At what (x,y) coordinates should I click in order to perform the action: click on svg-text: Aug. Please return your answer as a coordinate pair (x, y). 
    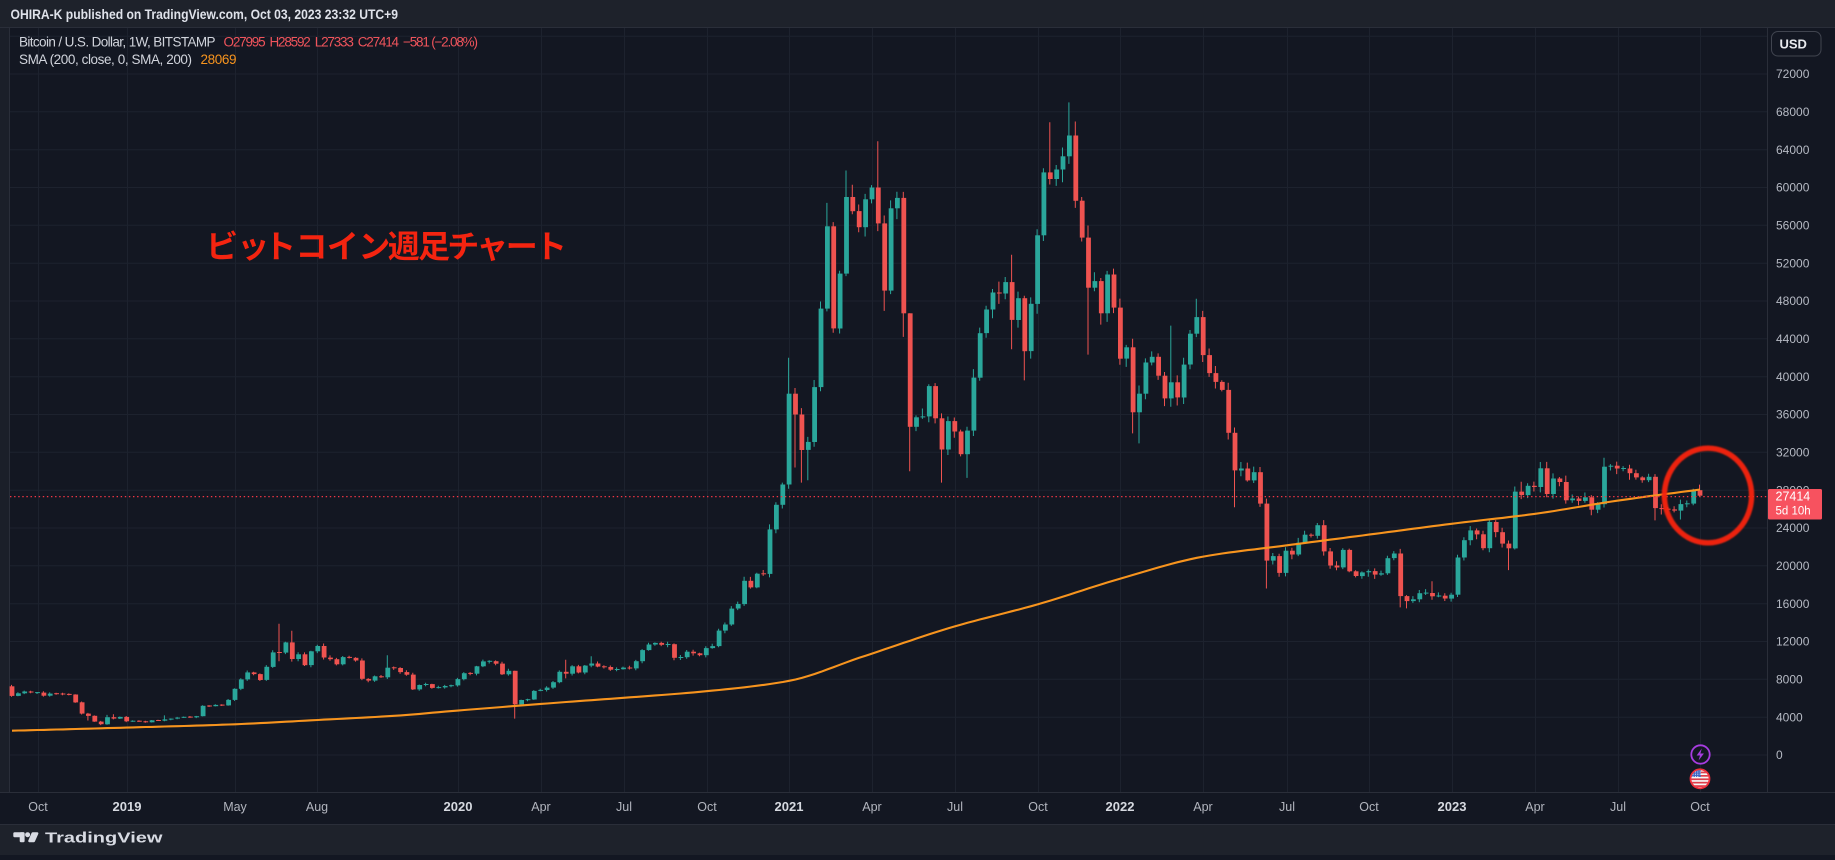
    Looking at the image, I should click on (317, 807).